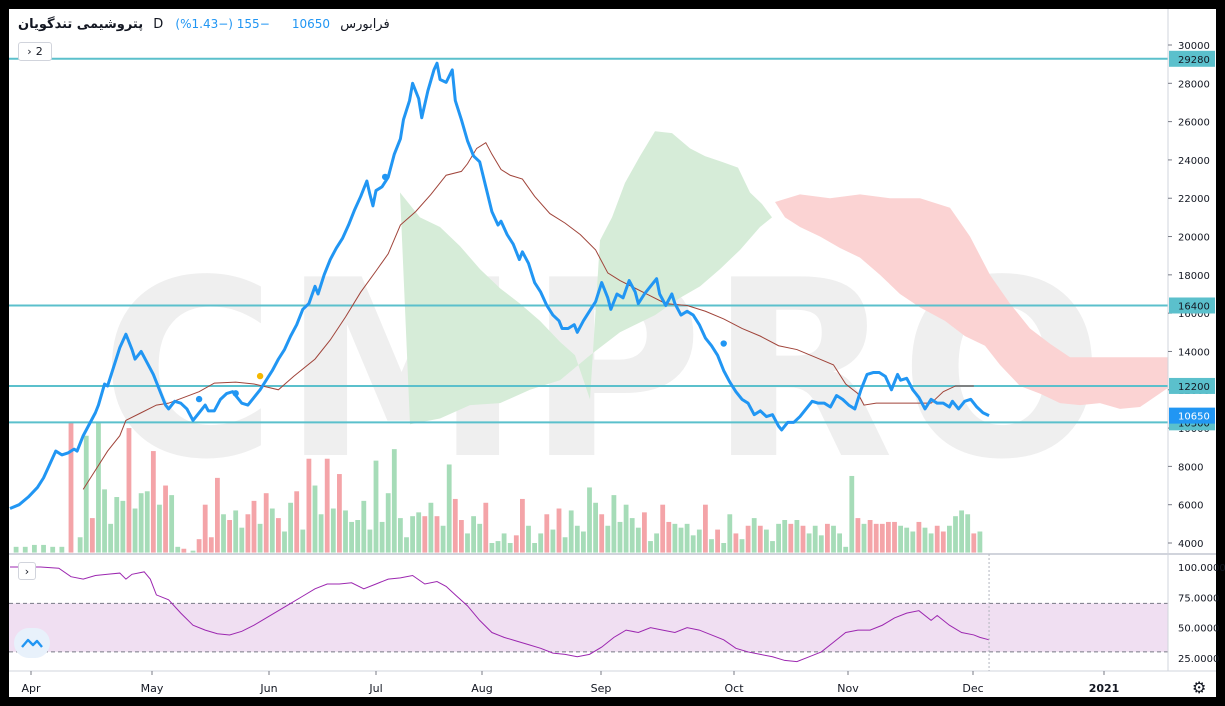 The width and height of the screenshot is (1225, 706). I want to click on settings-gear-icon: ⚙, so click(1199, 687).